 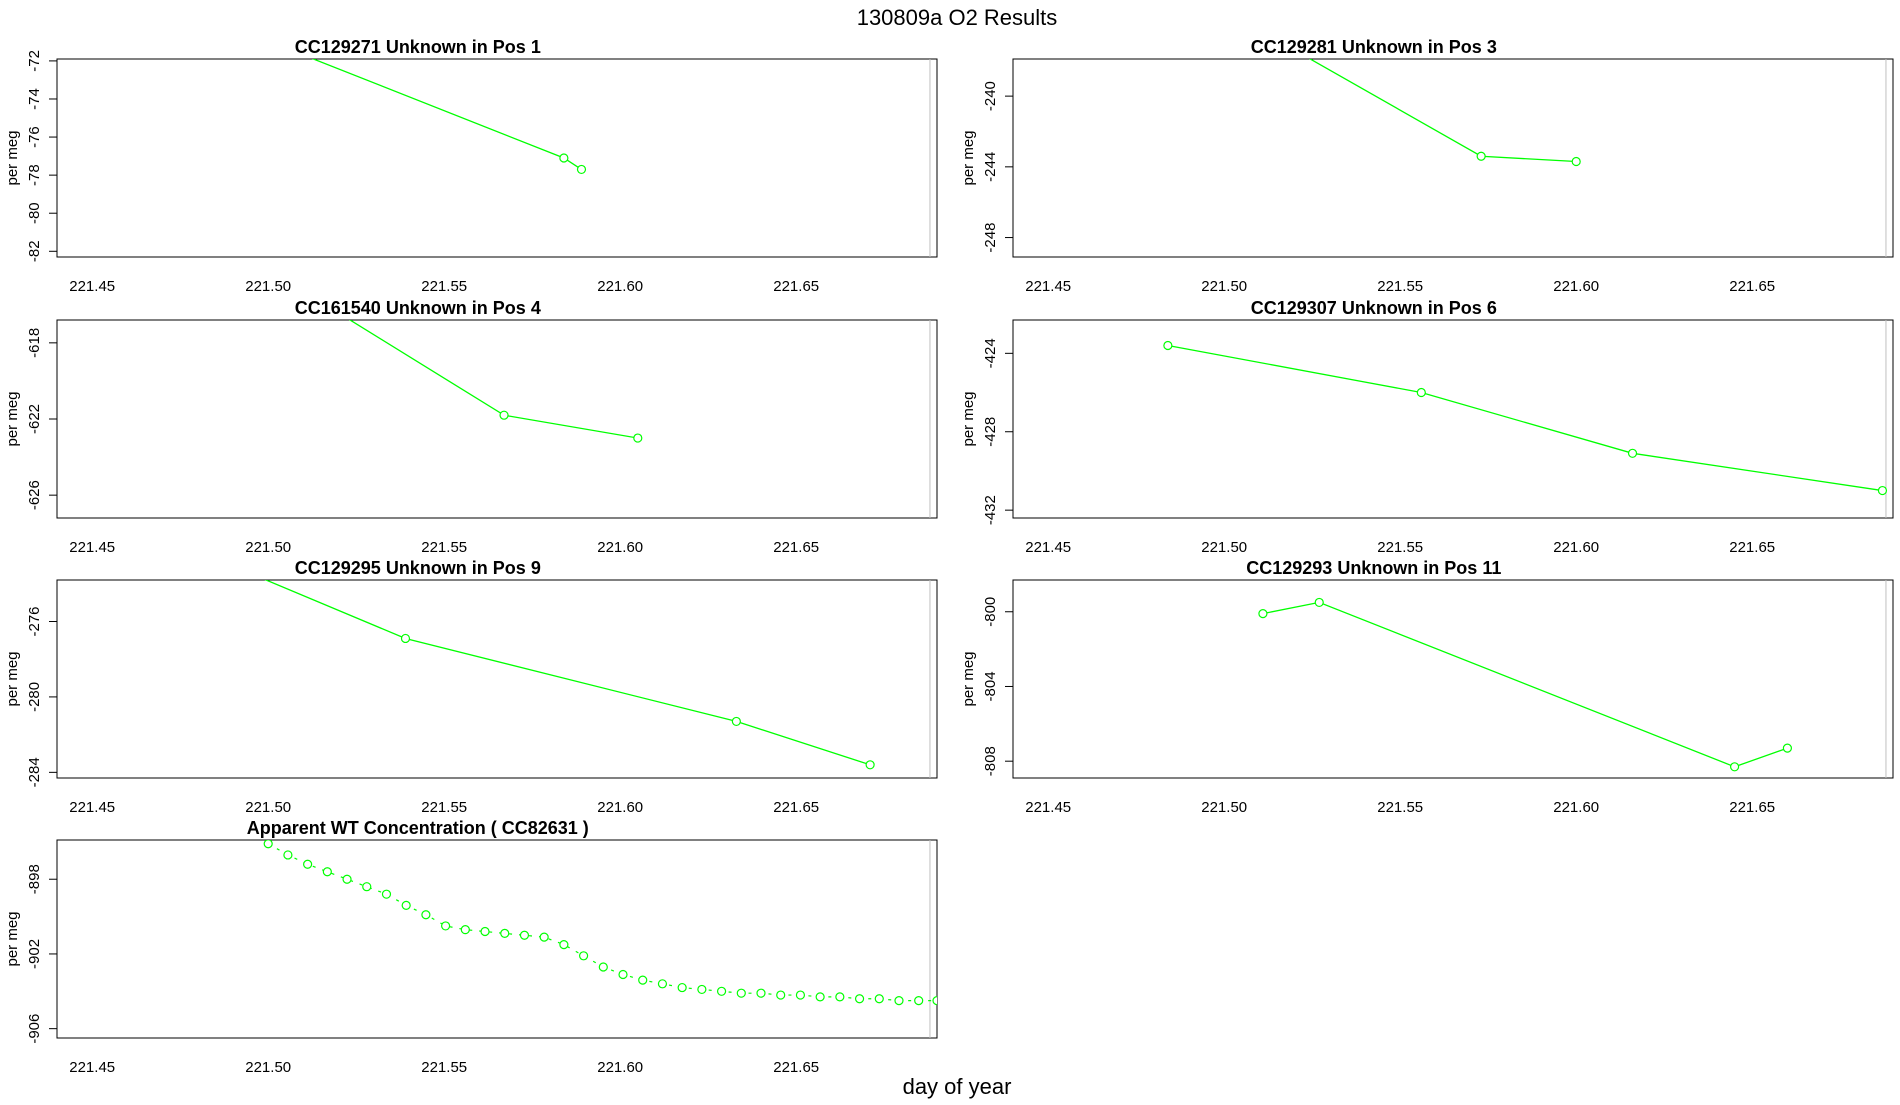 I want to click on y-tick-label: -78, so click(x=34, y=175).